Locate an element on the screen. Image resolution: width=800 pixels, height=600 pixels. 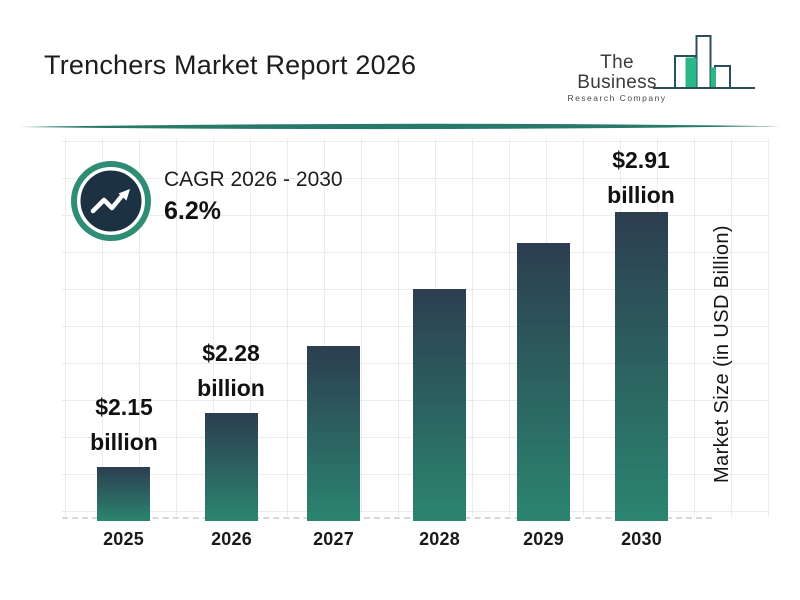
bar-2027 is located at coordinates (333, 433).